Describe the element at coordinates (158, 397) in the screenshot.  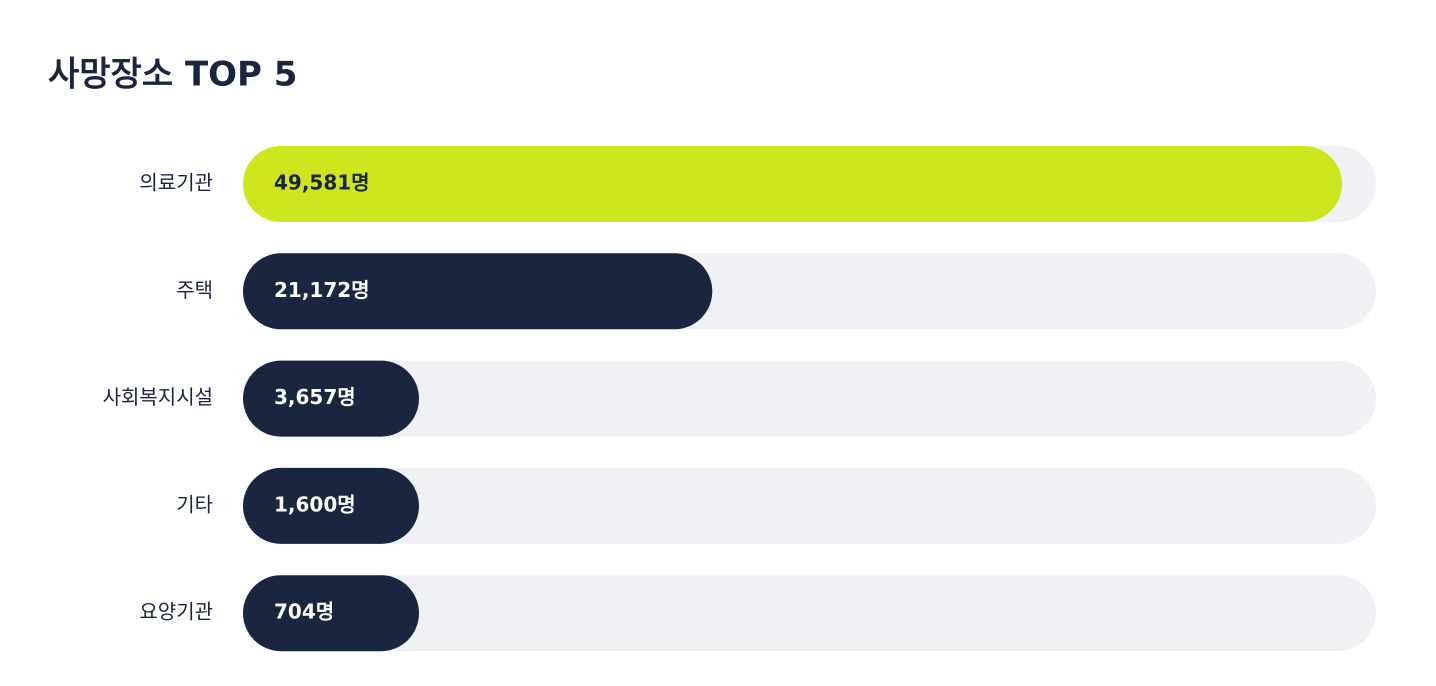
I see `category-label: 사회복지시설` at that location.